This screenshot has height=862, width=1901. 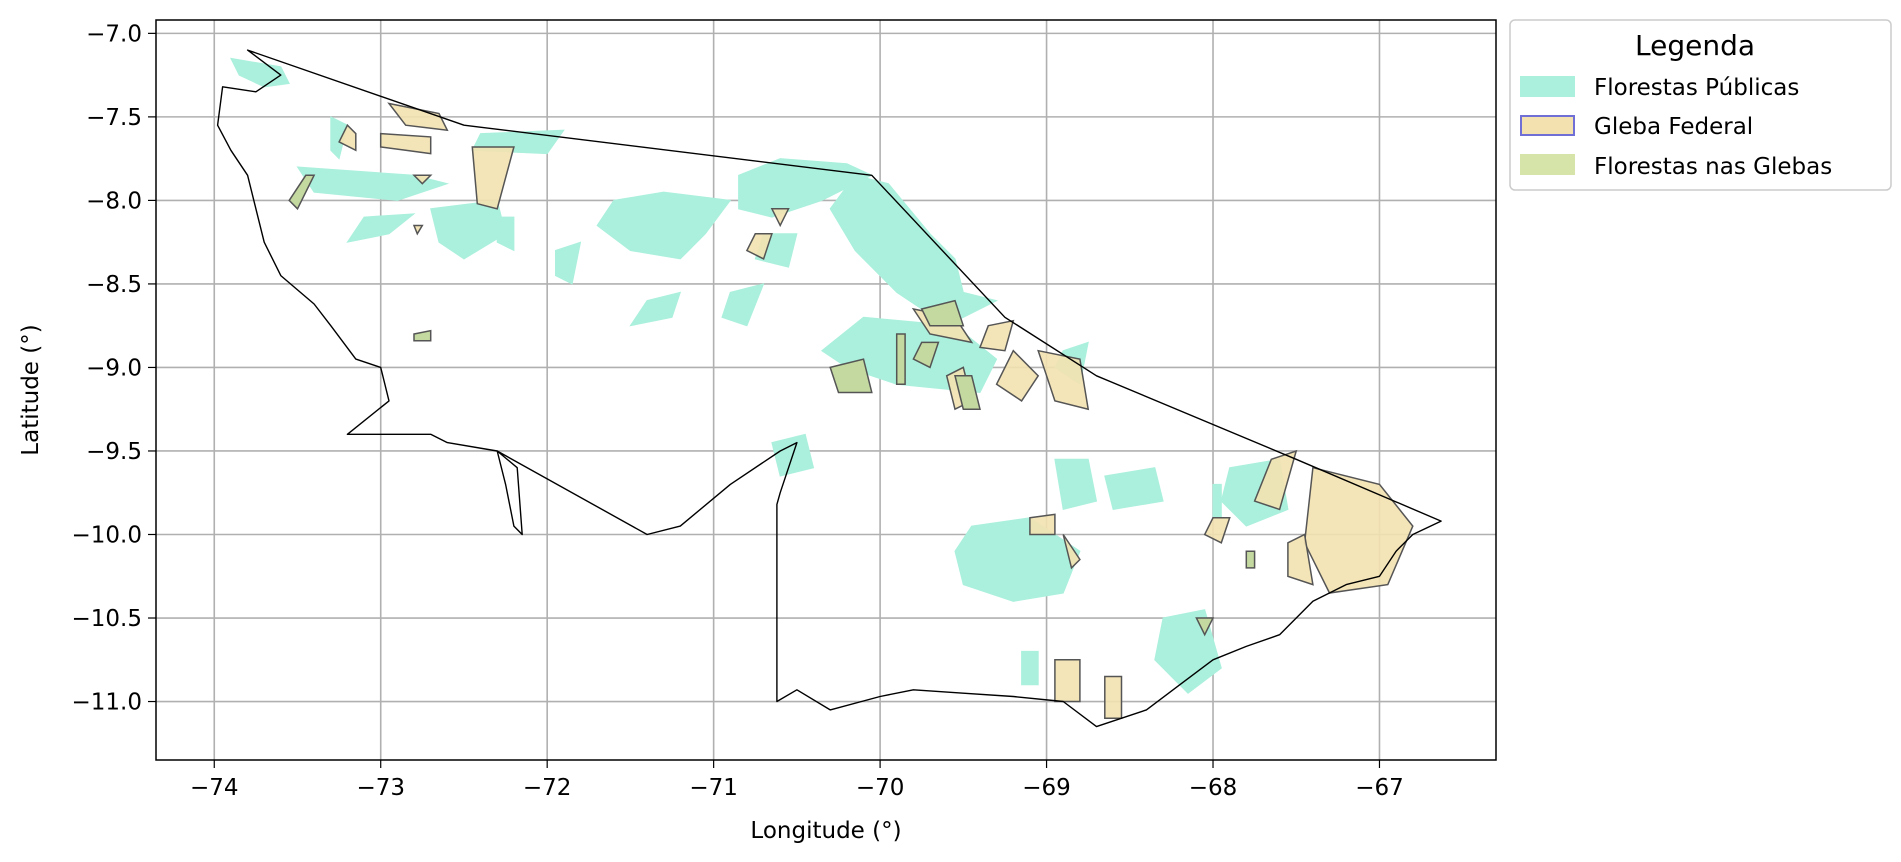 What do you see at coordinates (214, 788) in the screenshot?
I see `x-tick-label: −74` at bounding box center [214, 788].